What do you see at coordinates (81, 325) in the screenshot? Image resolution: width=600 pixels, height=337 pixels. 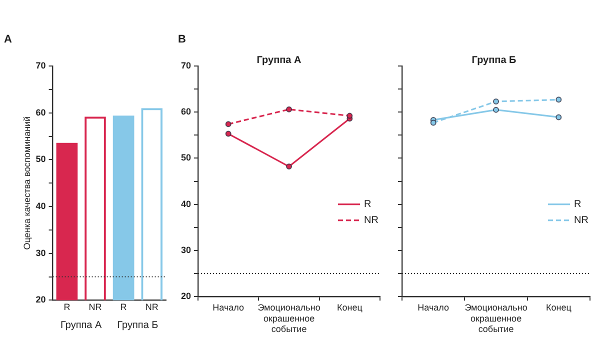 I see `text: Группа А` at bounding box center [81, 325].